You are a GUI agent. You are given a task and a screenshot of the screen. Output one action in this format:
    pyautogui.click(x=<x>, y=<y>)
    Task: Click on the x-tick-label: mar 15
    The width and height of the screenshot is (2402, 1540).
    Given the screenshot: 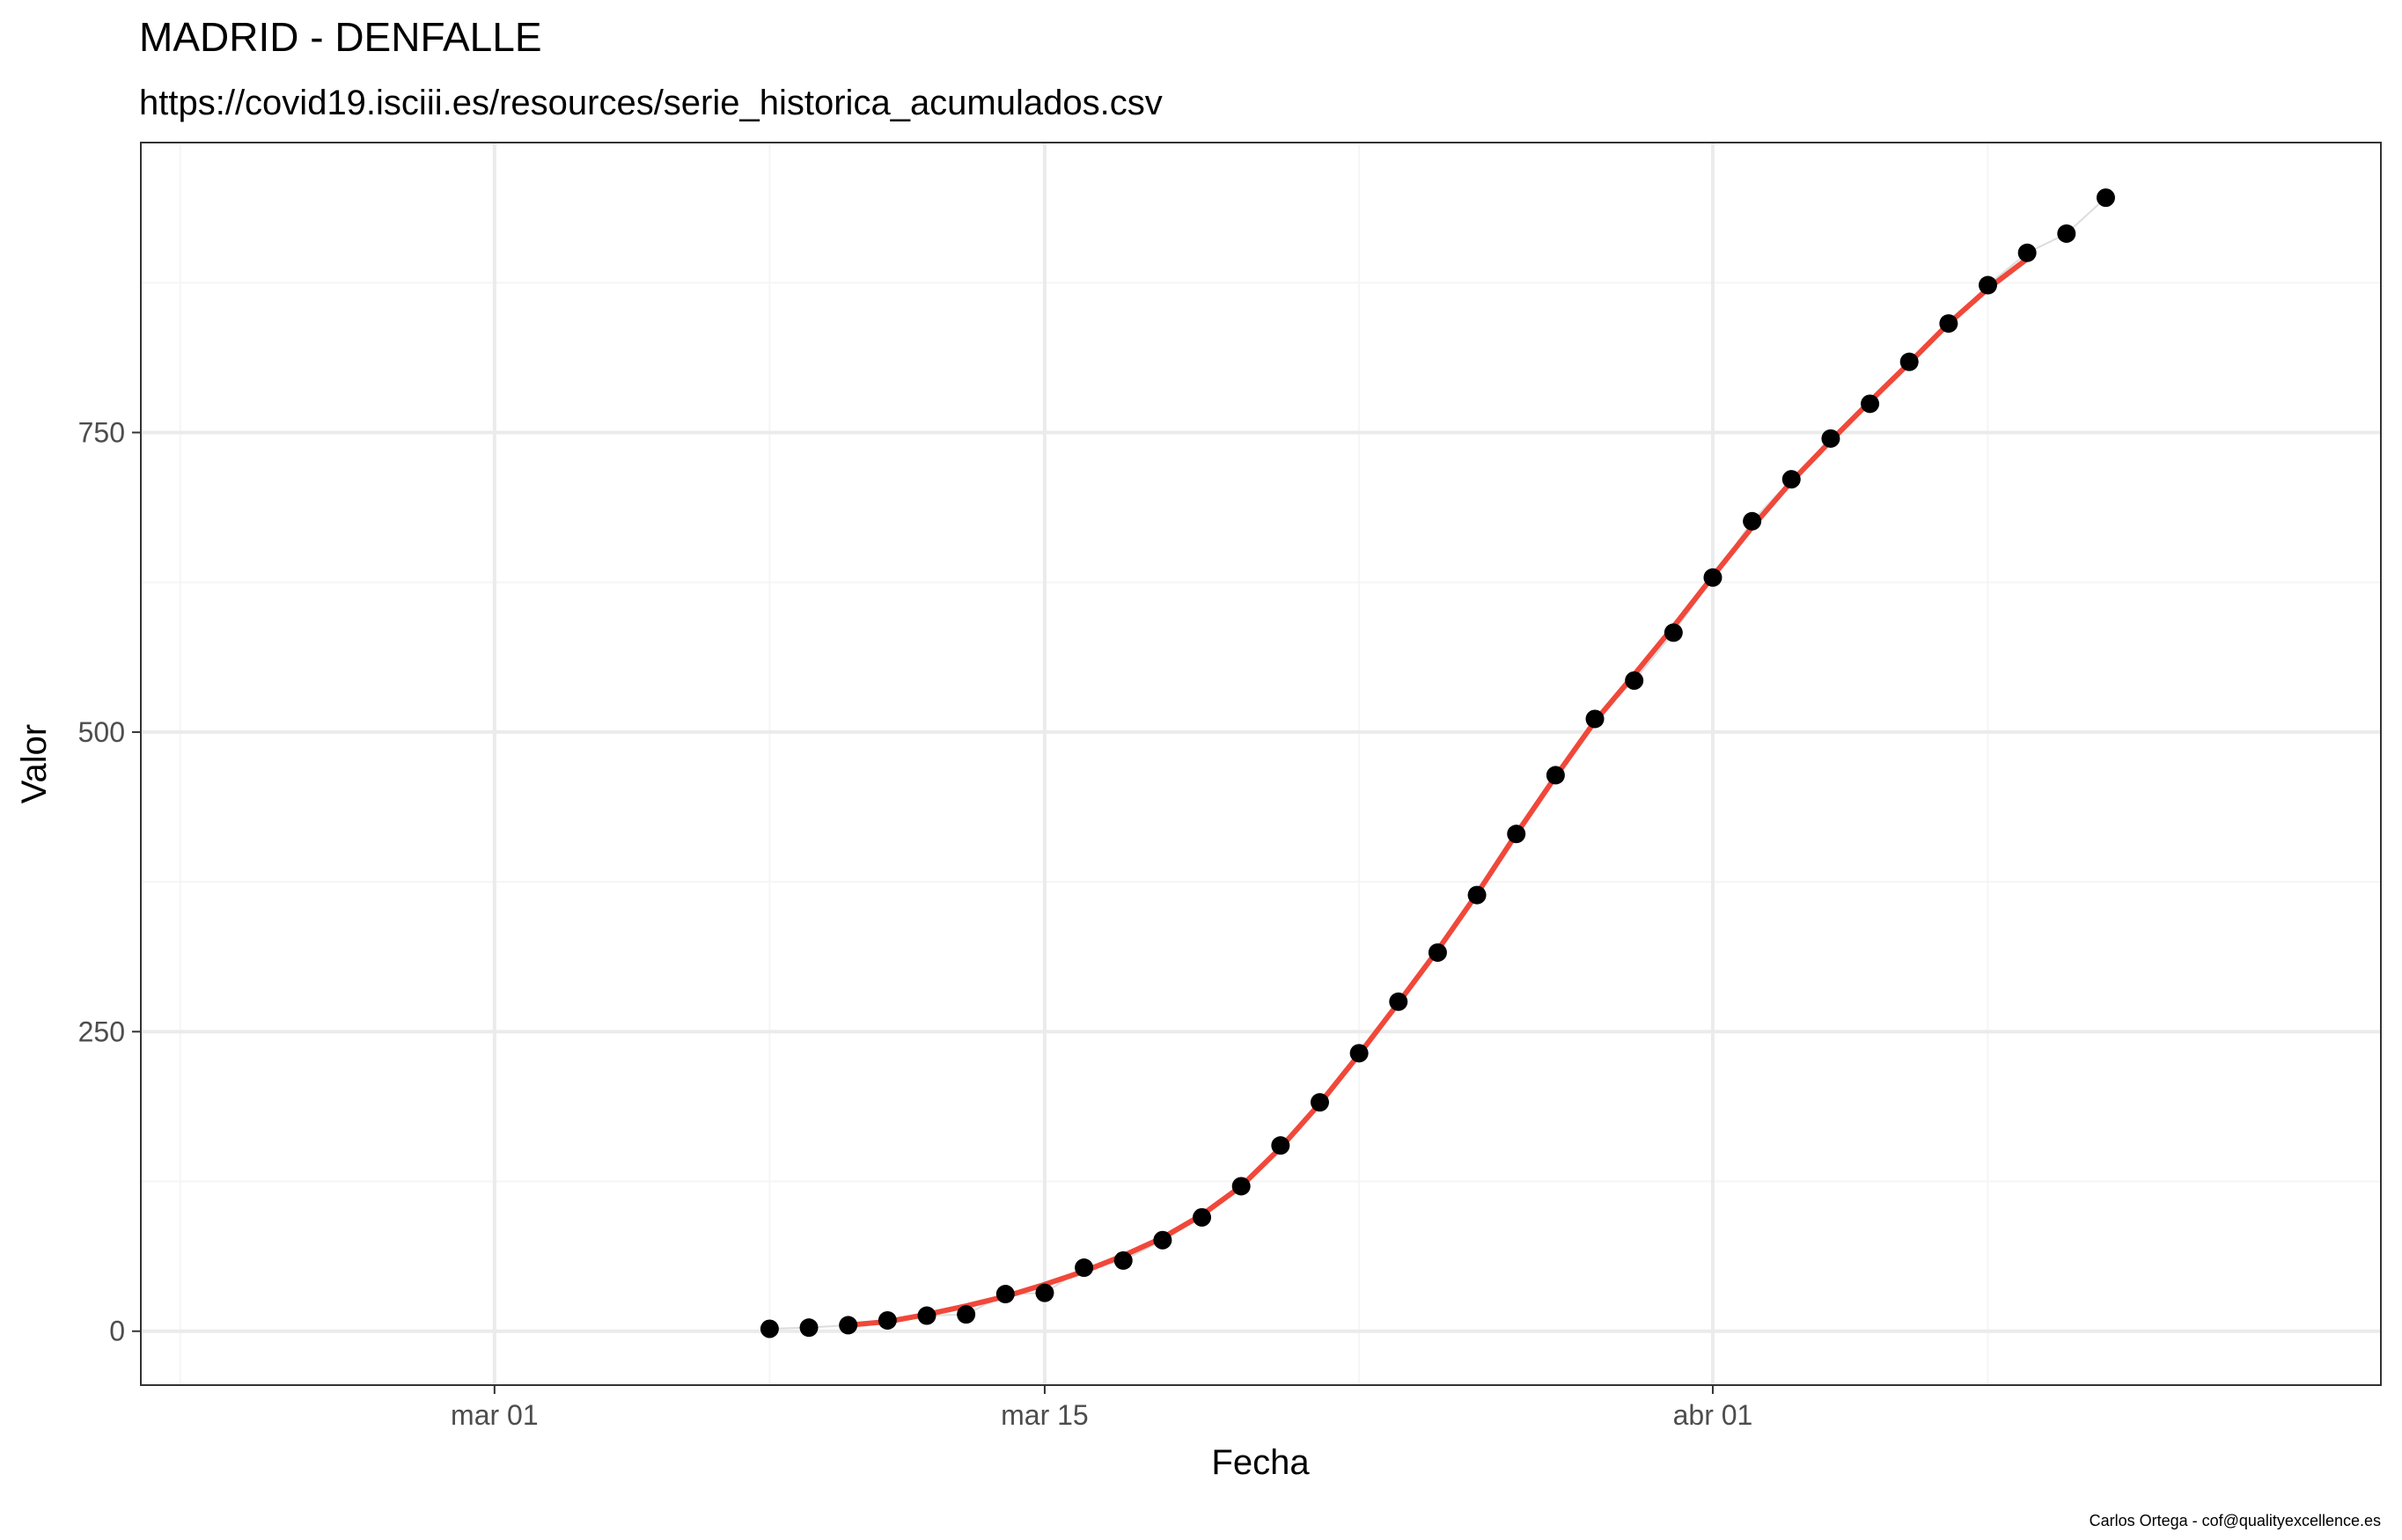 What is the action you would take?
    pyautogui.click(x=1045, y=1415)
    